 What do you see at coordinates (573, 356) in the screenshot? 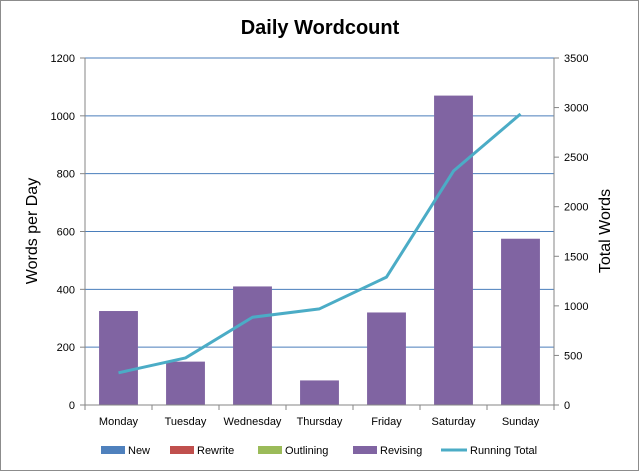
I see `y2-tick-label: 500` at bounding box center [573, 356].